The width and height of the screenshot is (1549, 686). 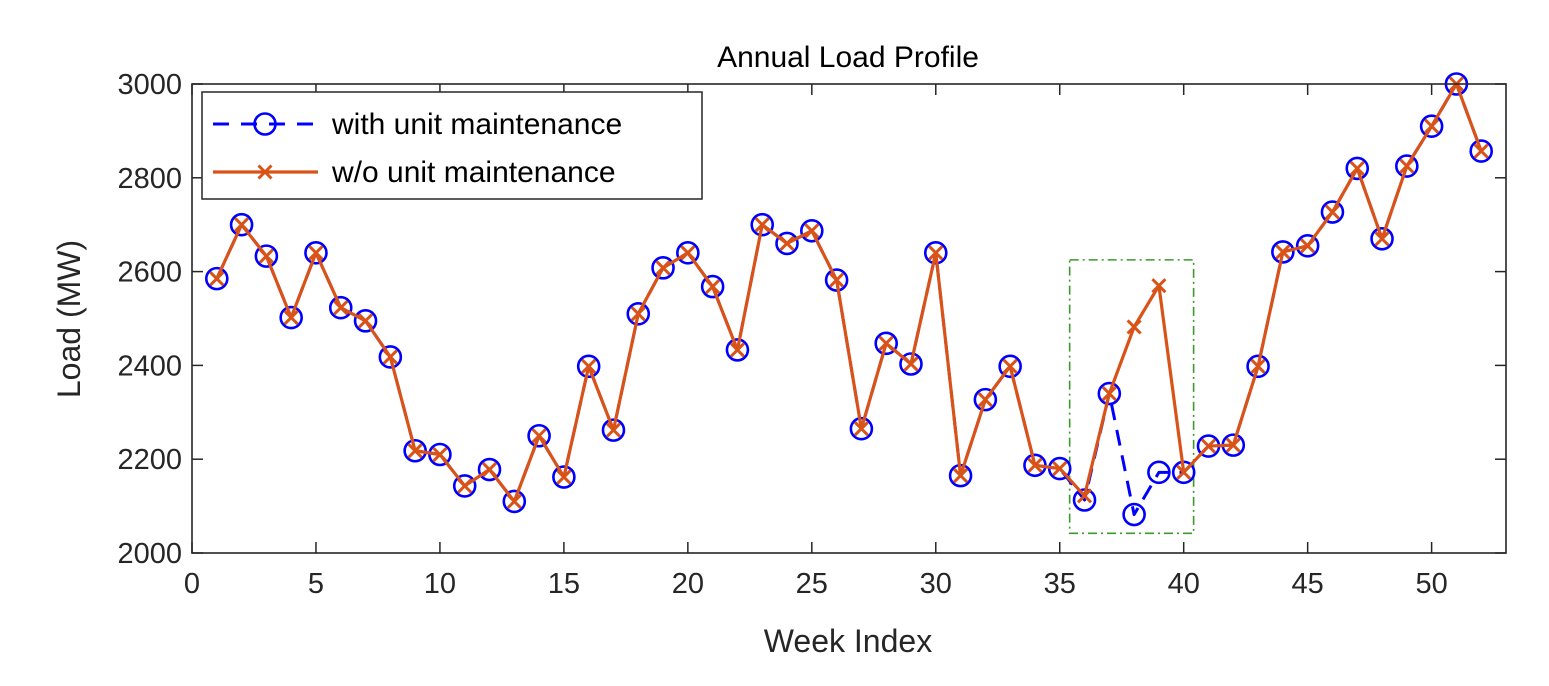 What do you see at coordinates (1184, 584) in the screenshot?
I see `x-tick-label: 40` at bounding box center [1184, 584].